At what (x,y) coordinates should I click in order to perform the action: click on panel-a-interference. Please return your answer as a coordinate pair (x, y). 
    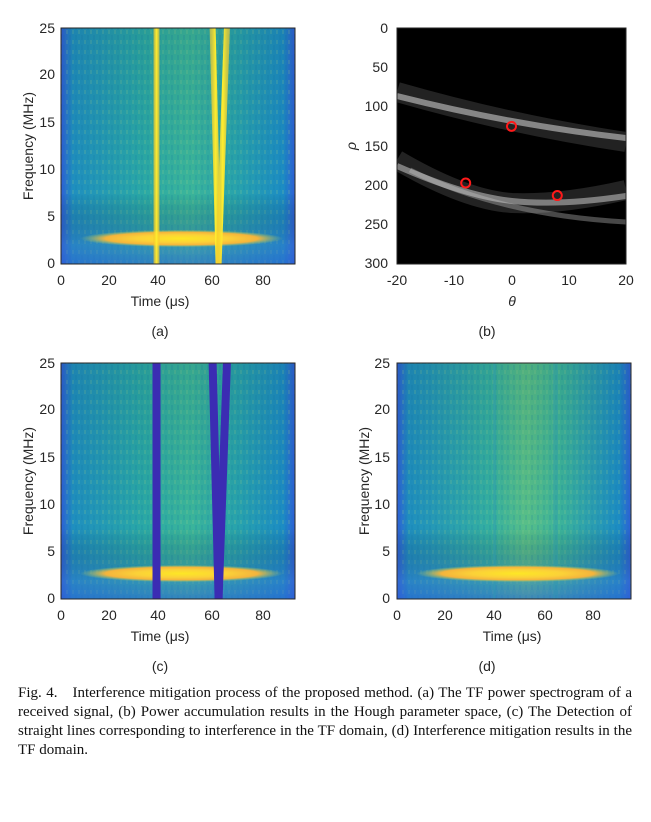
    Looking at the image, I should click on (191, 146).